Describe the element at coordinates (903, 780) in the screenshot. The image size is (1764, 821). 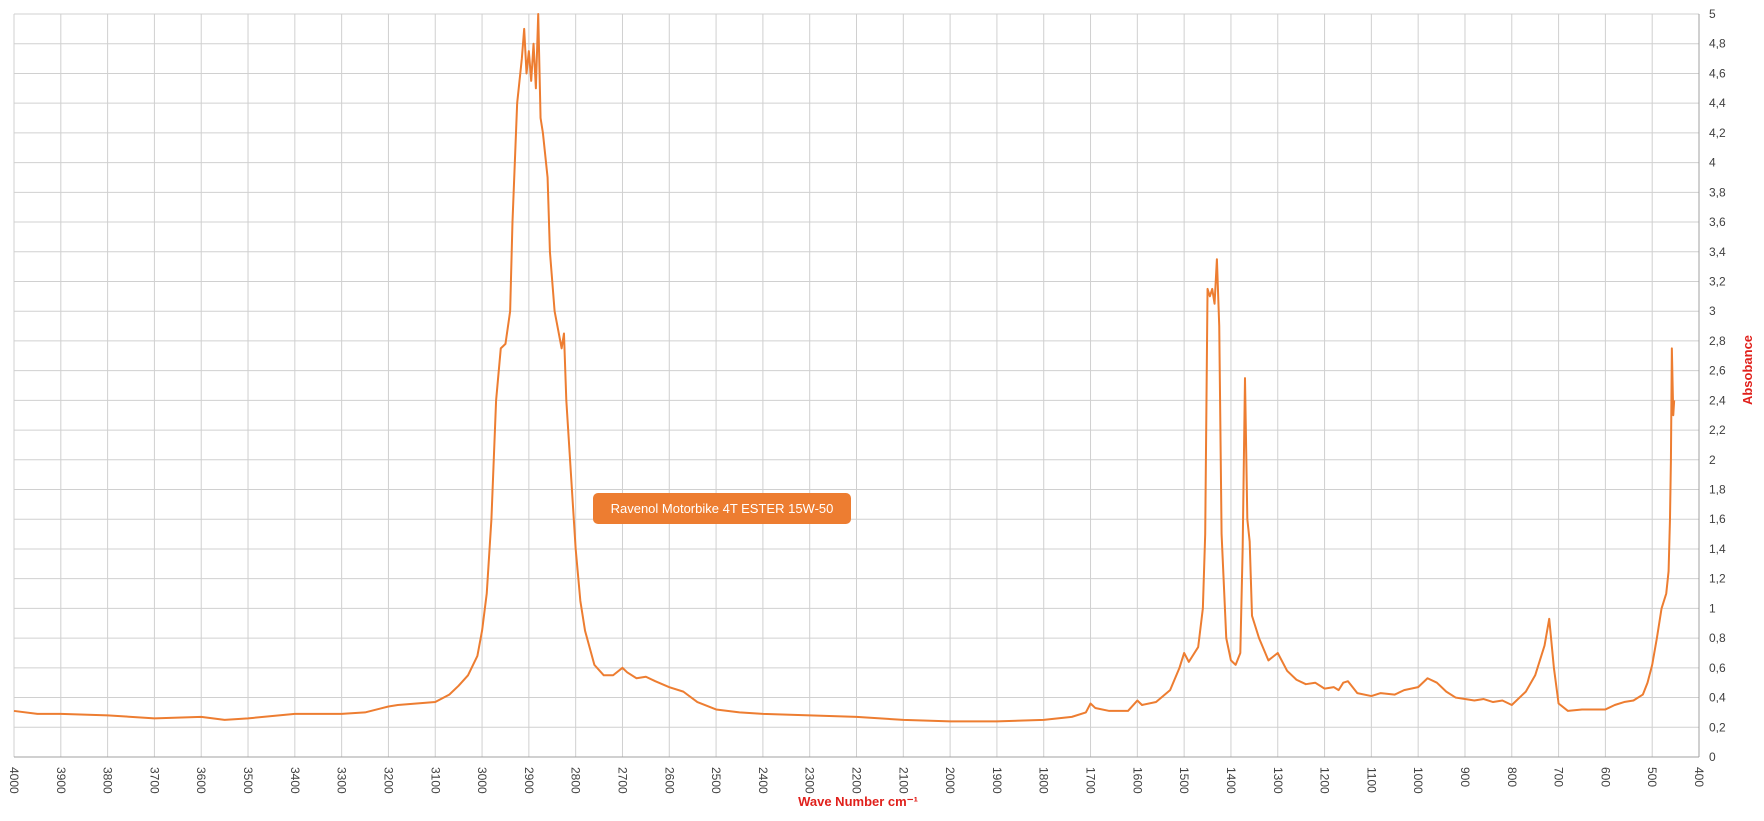
I see `x-tick-label: 2100` at that location.